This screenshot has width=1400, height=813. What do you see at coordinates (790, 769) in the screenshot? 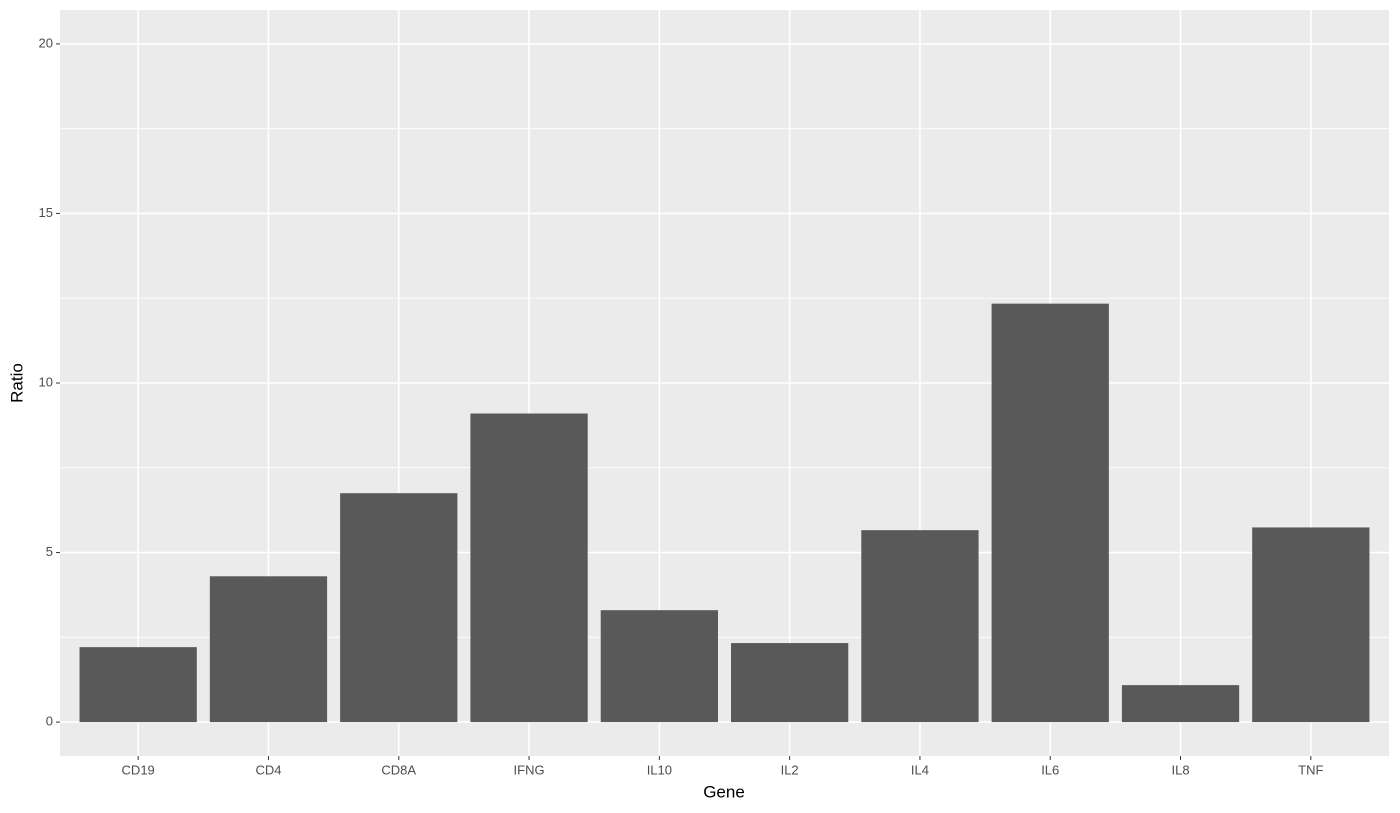
I see `x-tick-label: IL2` at bounding box center [790, 769].